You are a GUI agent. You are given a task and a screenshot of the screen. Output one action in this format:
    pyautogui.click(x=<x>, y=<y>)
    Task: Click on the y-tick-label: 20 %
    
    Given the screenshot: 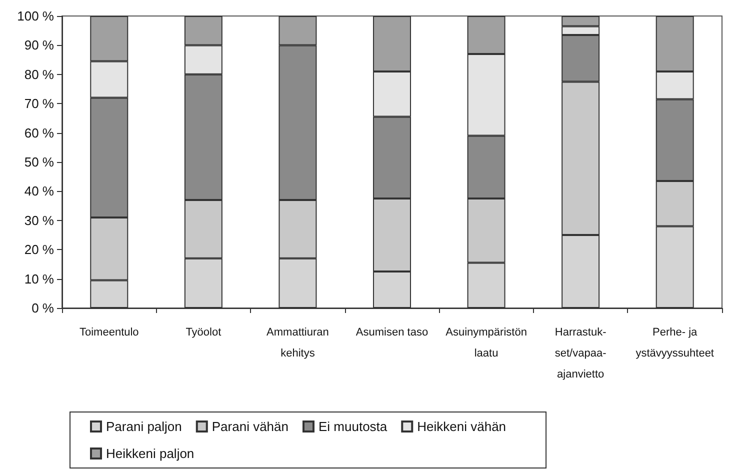 What is the action you would take?
    pyautogui.click(x=39, y=250)
    